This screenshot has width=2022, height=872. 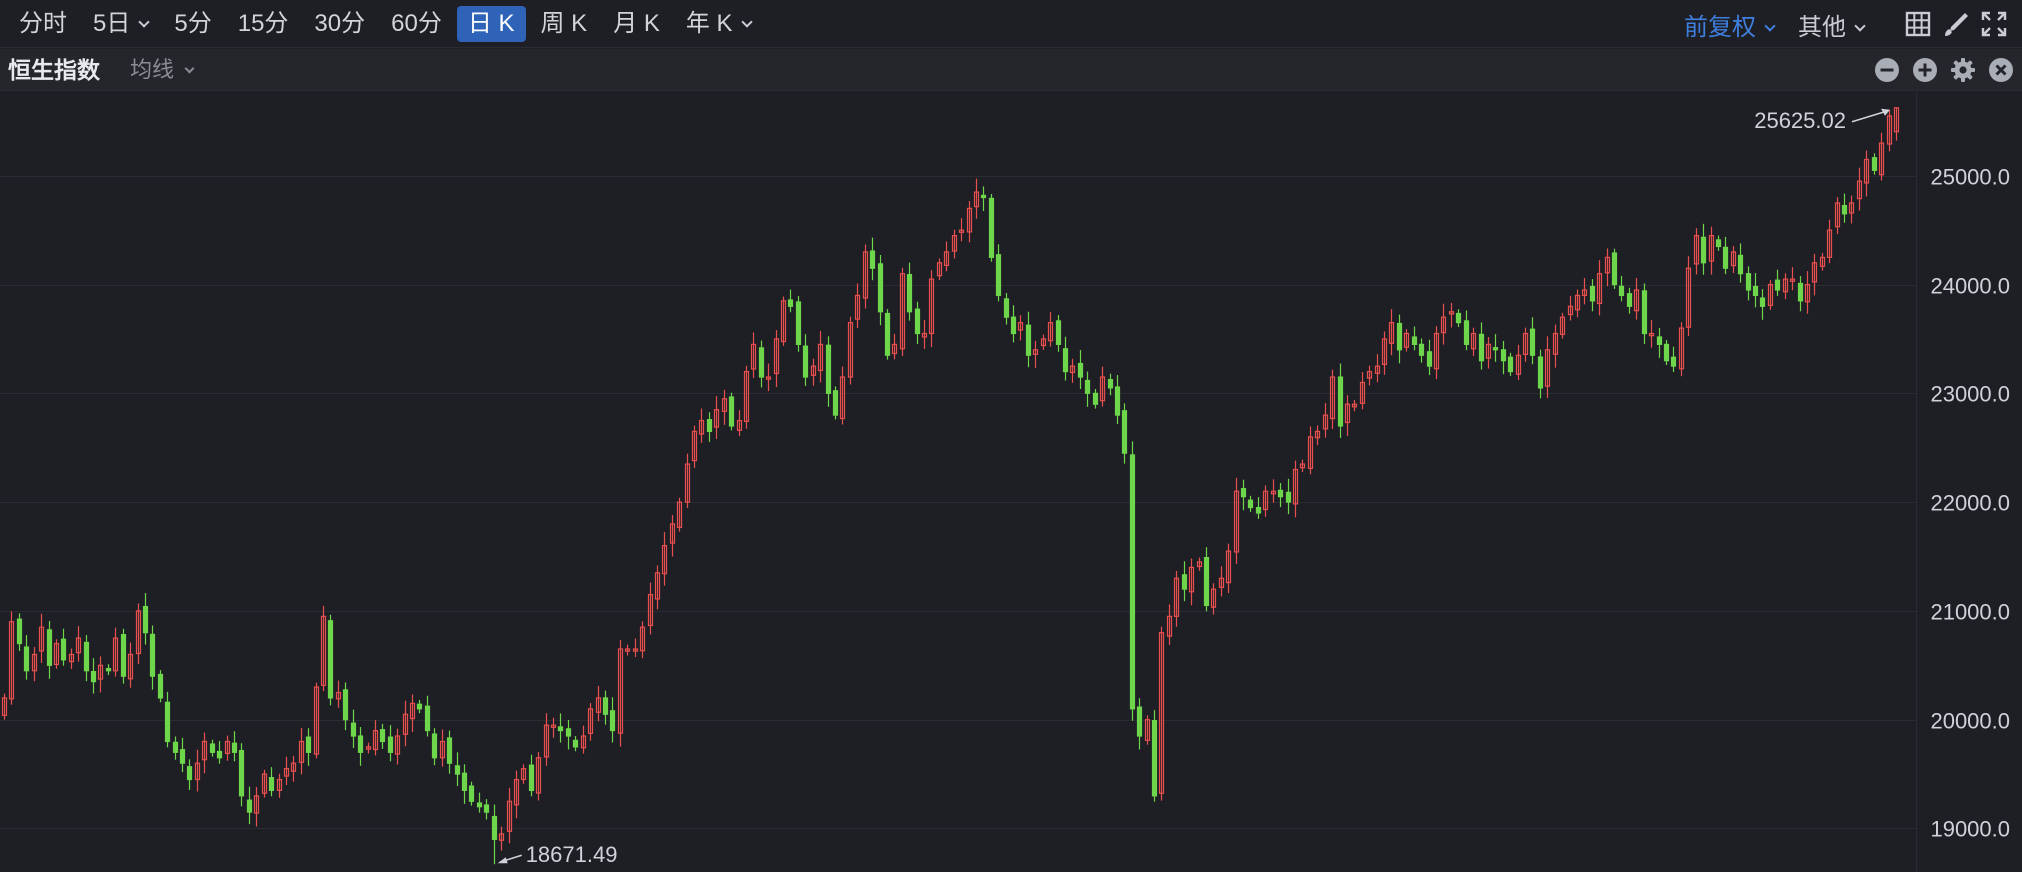 What do you see at coordinates (564, 24) in the screenshot?
I see `tab-weekly-k: 周 K` at bounding box center [564, 24].